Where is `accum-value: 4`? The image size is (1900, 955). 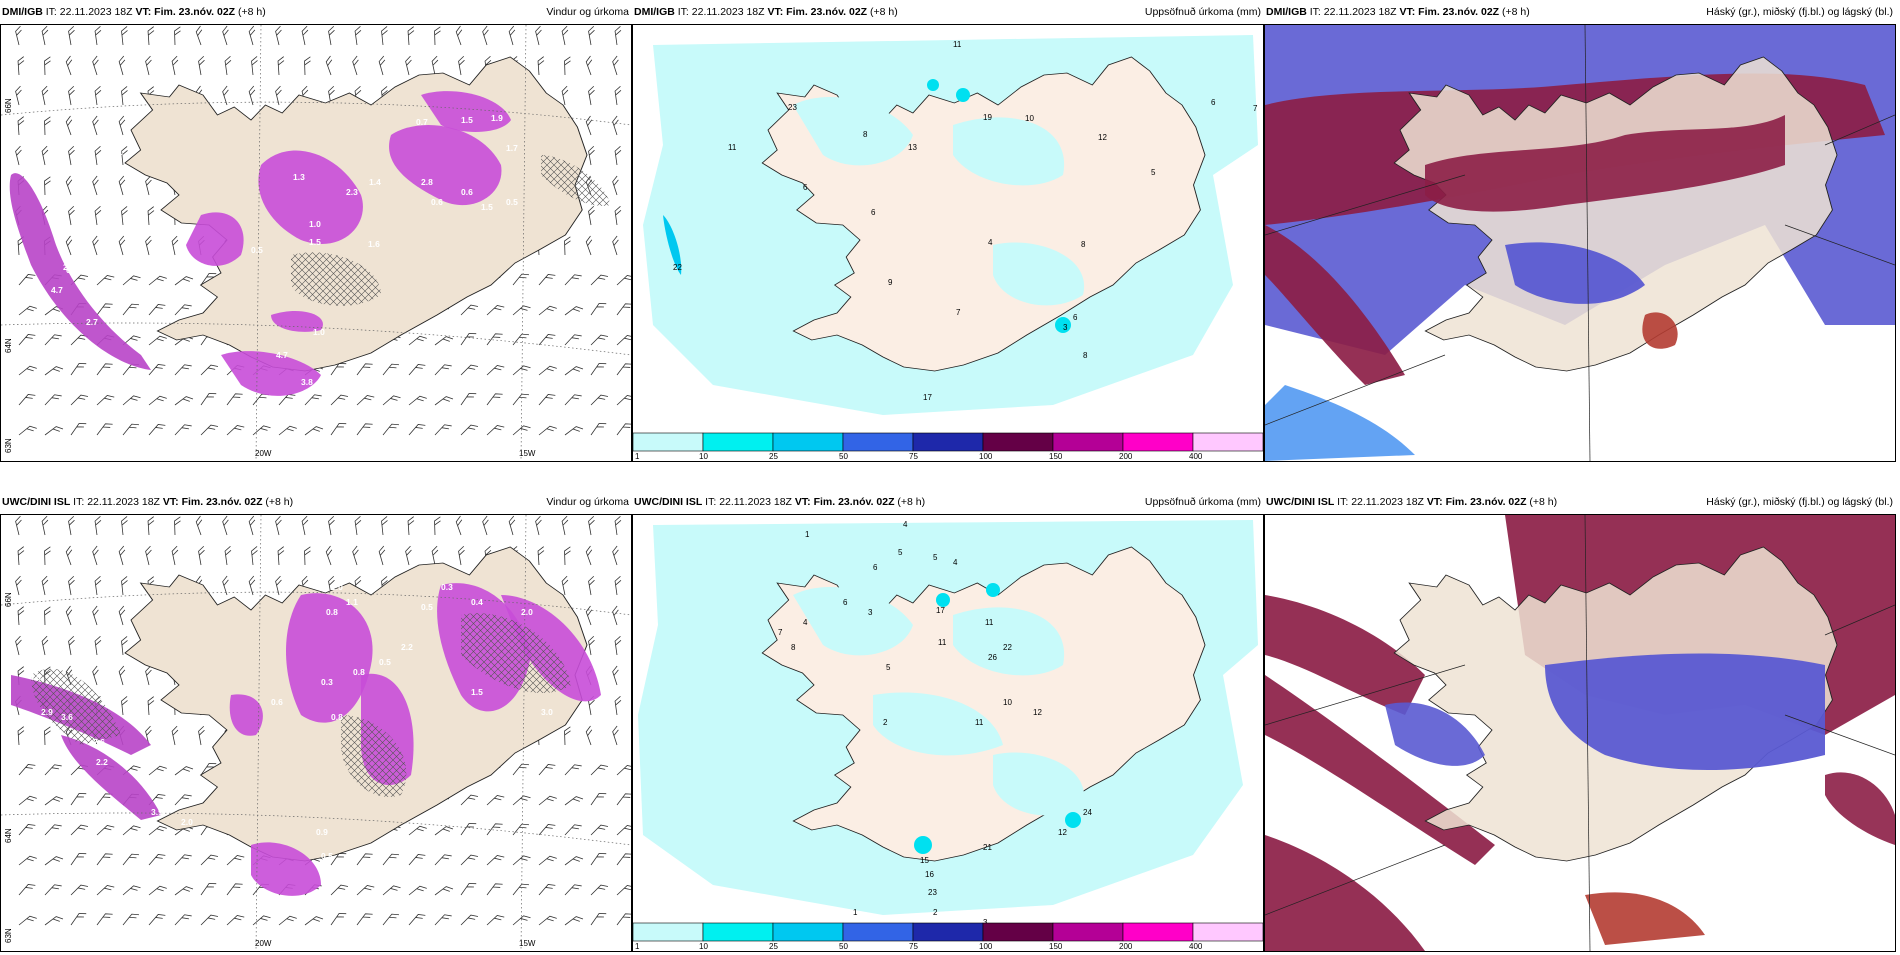 accum-value: 4 is located at coordinates (805, 622).